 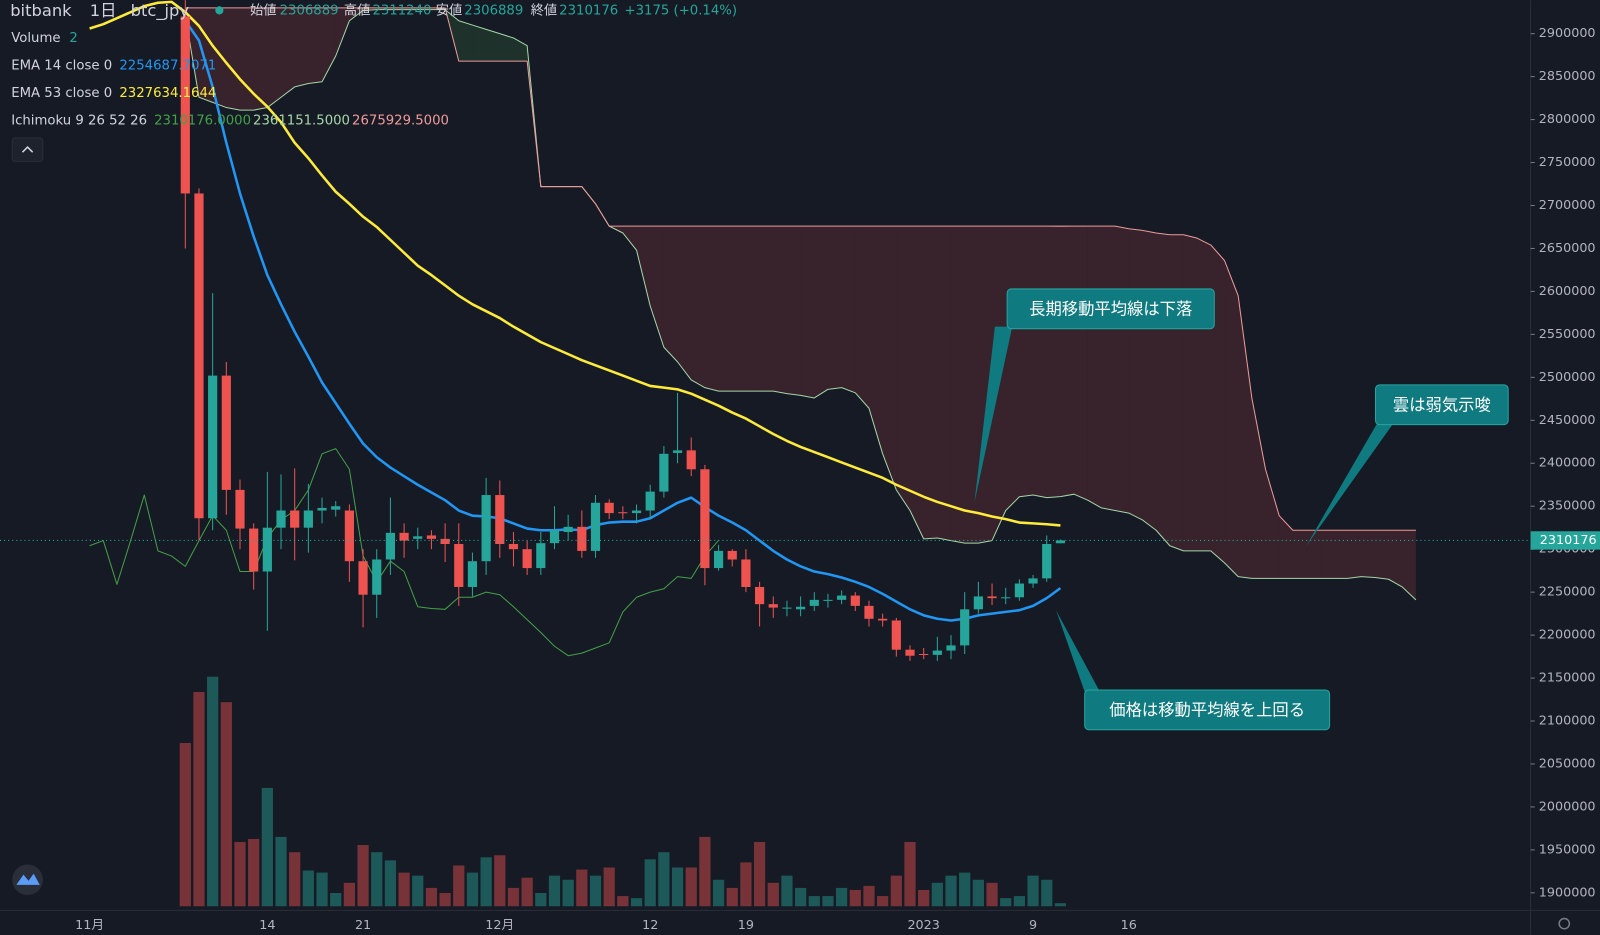 I want to click on volume-legend-value: 2, so click(x=73, y=38).